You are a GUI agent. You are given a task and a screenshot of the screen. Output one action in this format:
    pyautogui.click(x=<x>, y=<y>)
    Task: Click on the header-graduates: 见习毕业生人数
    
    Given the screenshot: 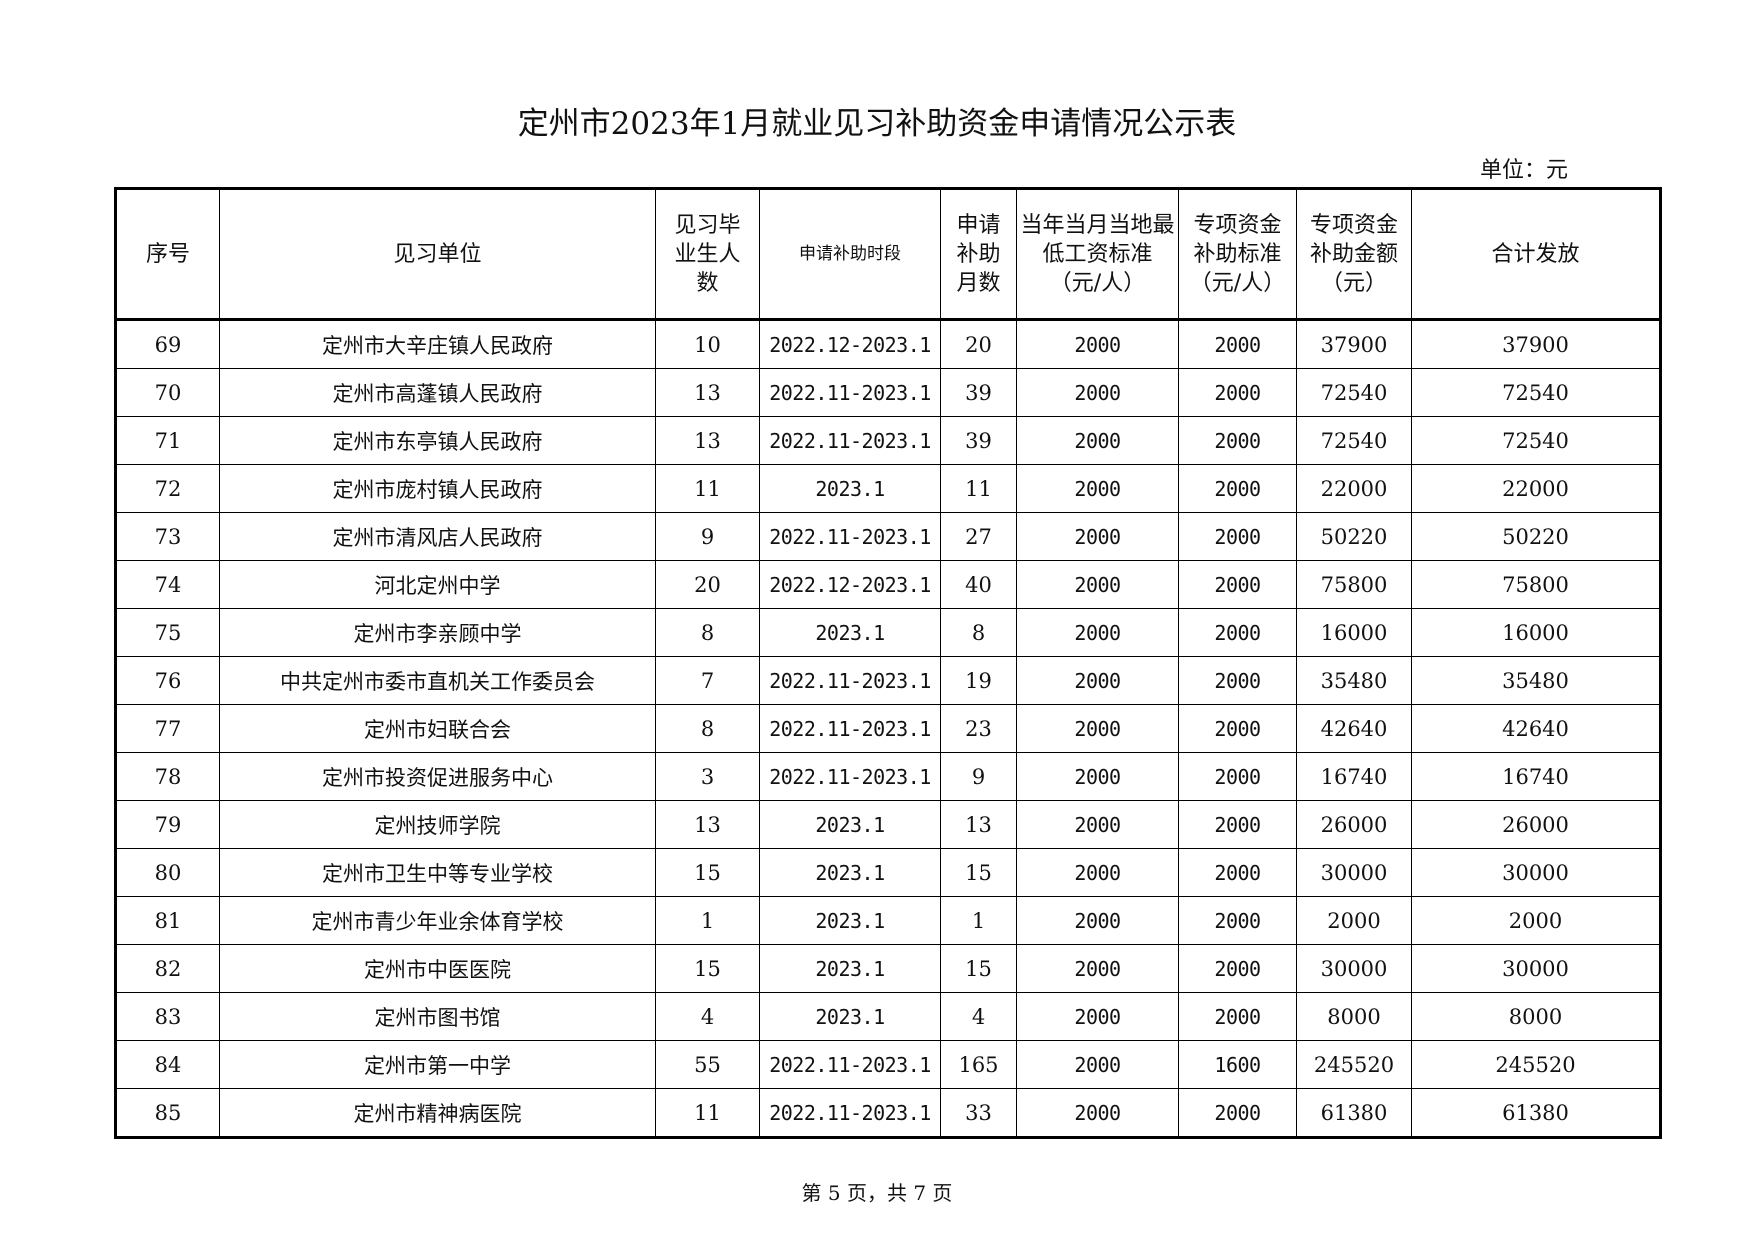 What is the action you would take?
    pyautogui.click(x=707, y=254)
    